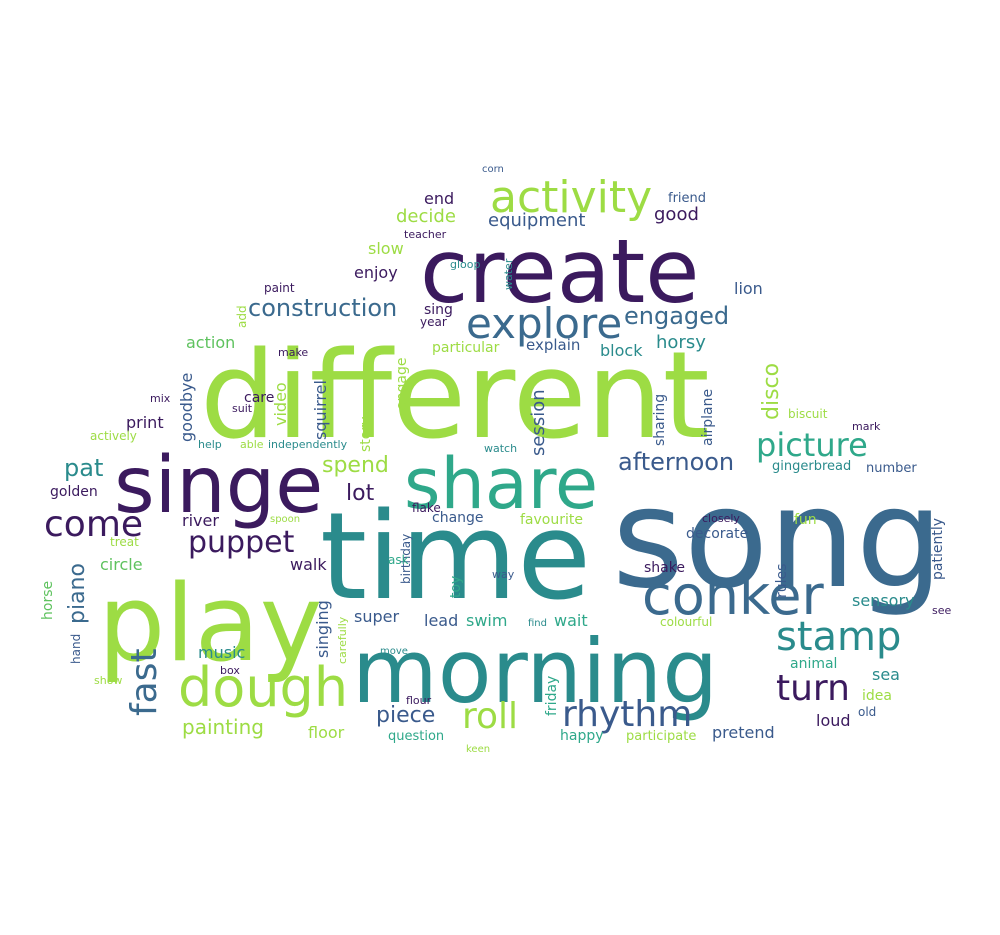 The image size is (1000, 935). What do you see at coordinates (394, 651) in the screenshot?
I see `word: move` at bounding box center [394, 651].